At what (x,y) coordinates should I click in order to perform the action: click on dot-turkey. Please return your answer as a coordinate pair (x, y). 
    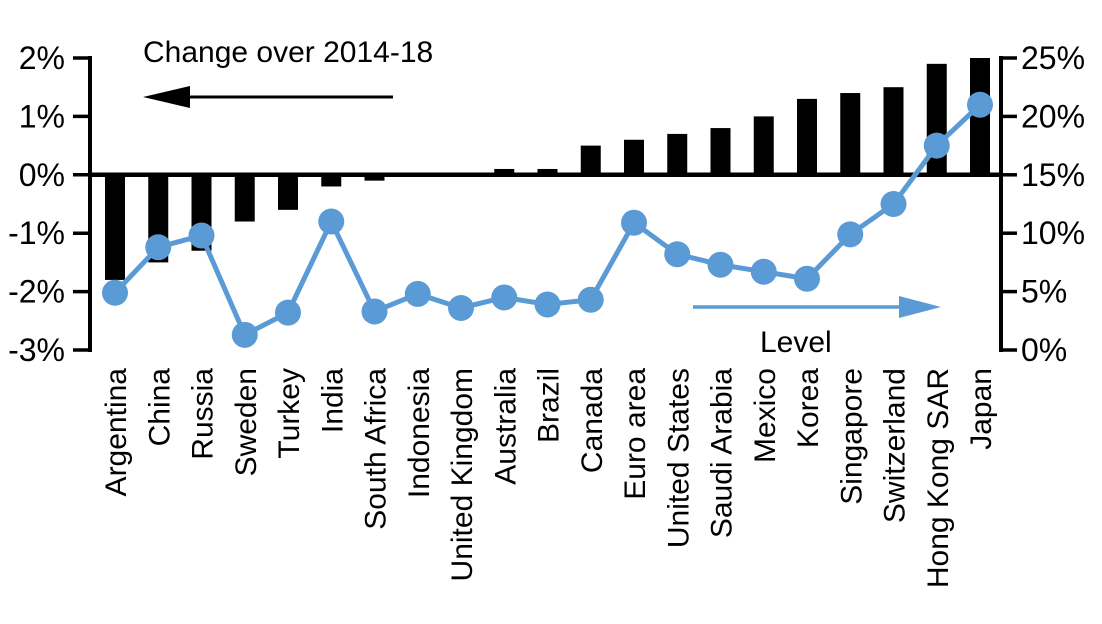
    Looking at the image, I should click on (288, 312).